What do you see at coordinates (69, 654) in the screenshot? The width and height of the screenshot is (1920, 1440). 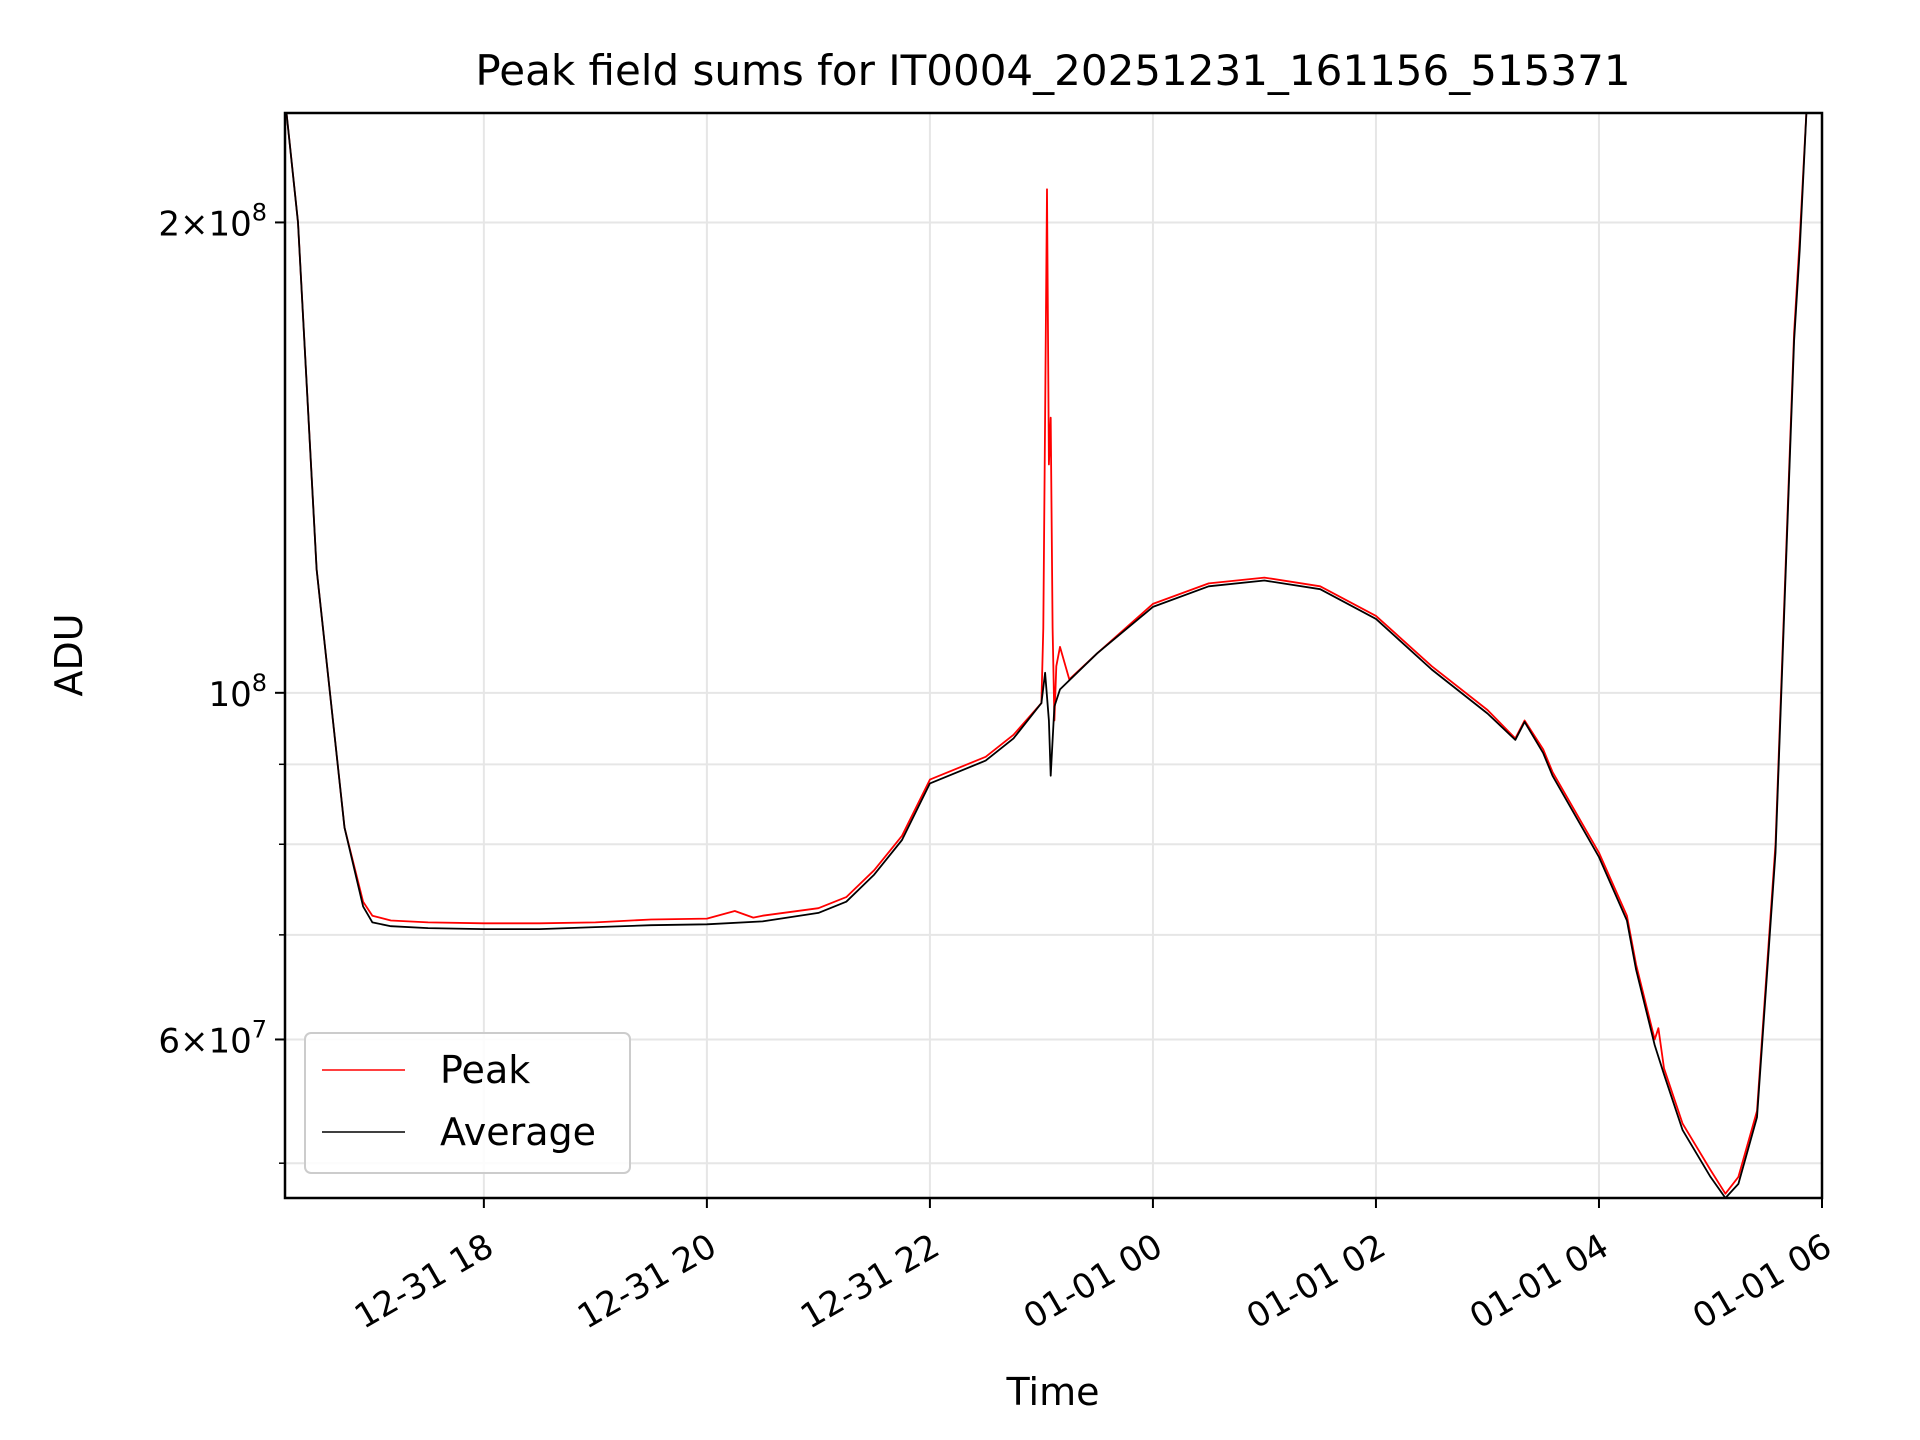 I see `y-axis-label: ADU` at bounding box center [69, 654].